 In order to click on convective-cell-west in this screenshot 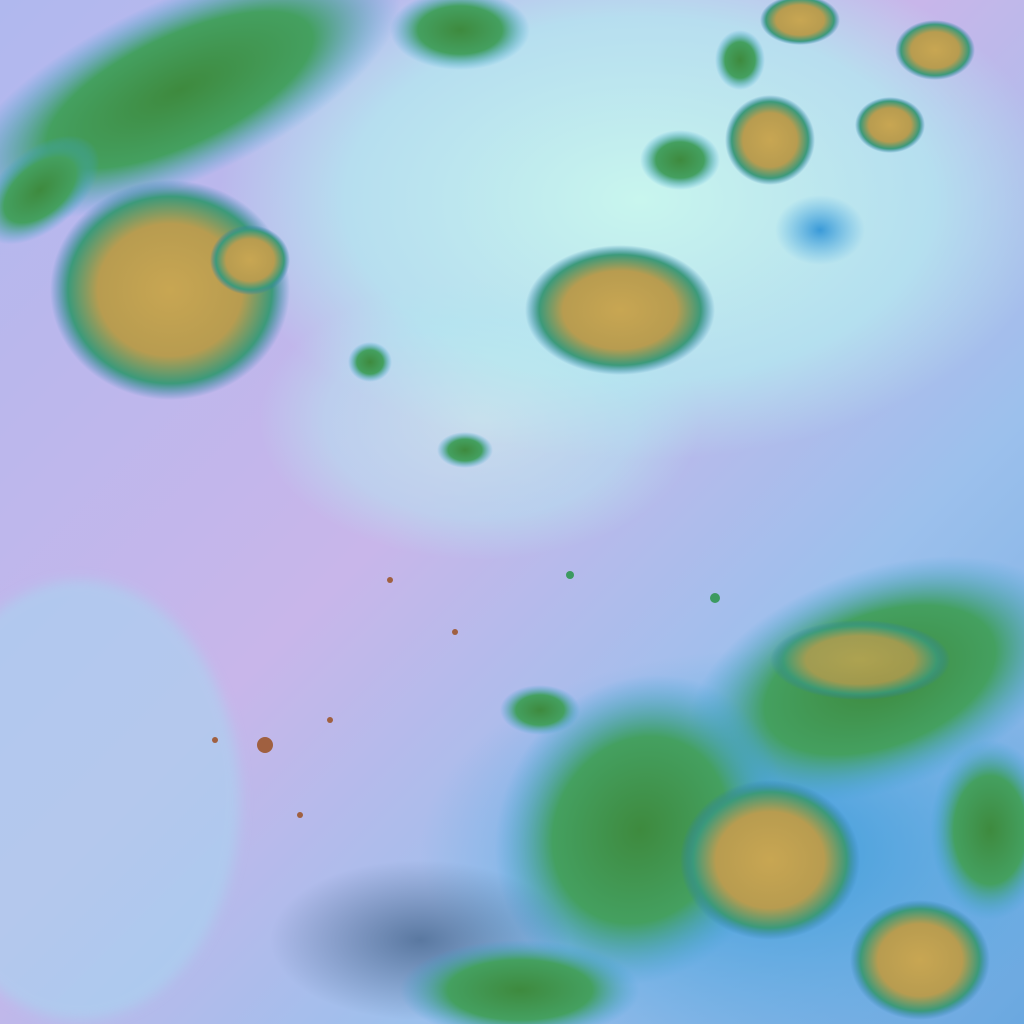, I will do `click(170, 290)`.